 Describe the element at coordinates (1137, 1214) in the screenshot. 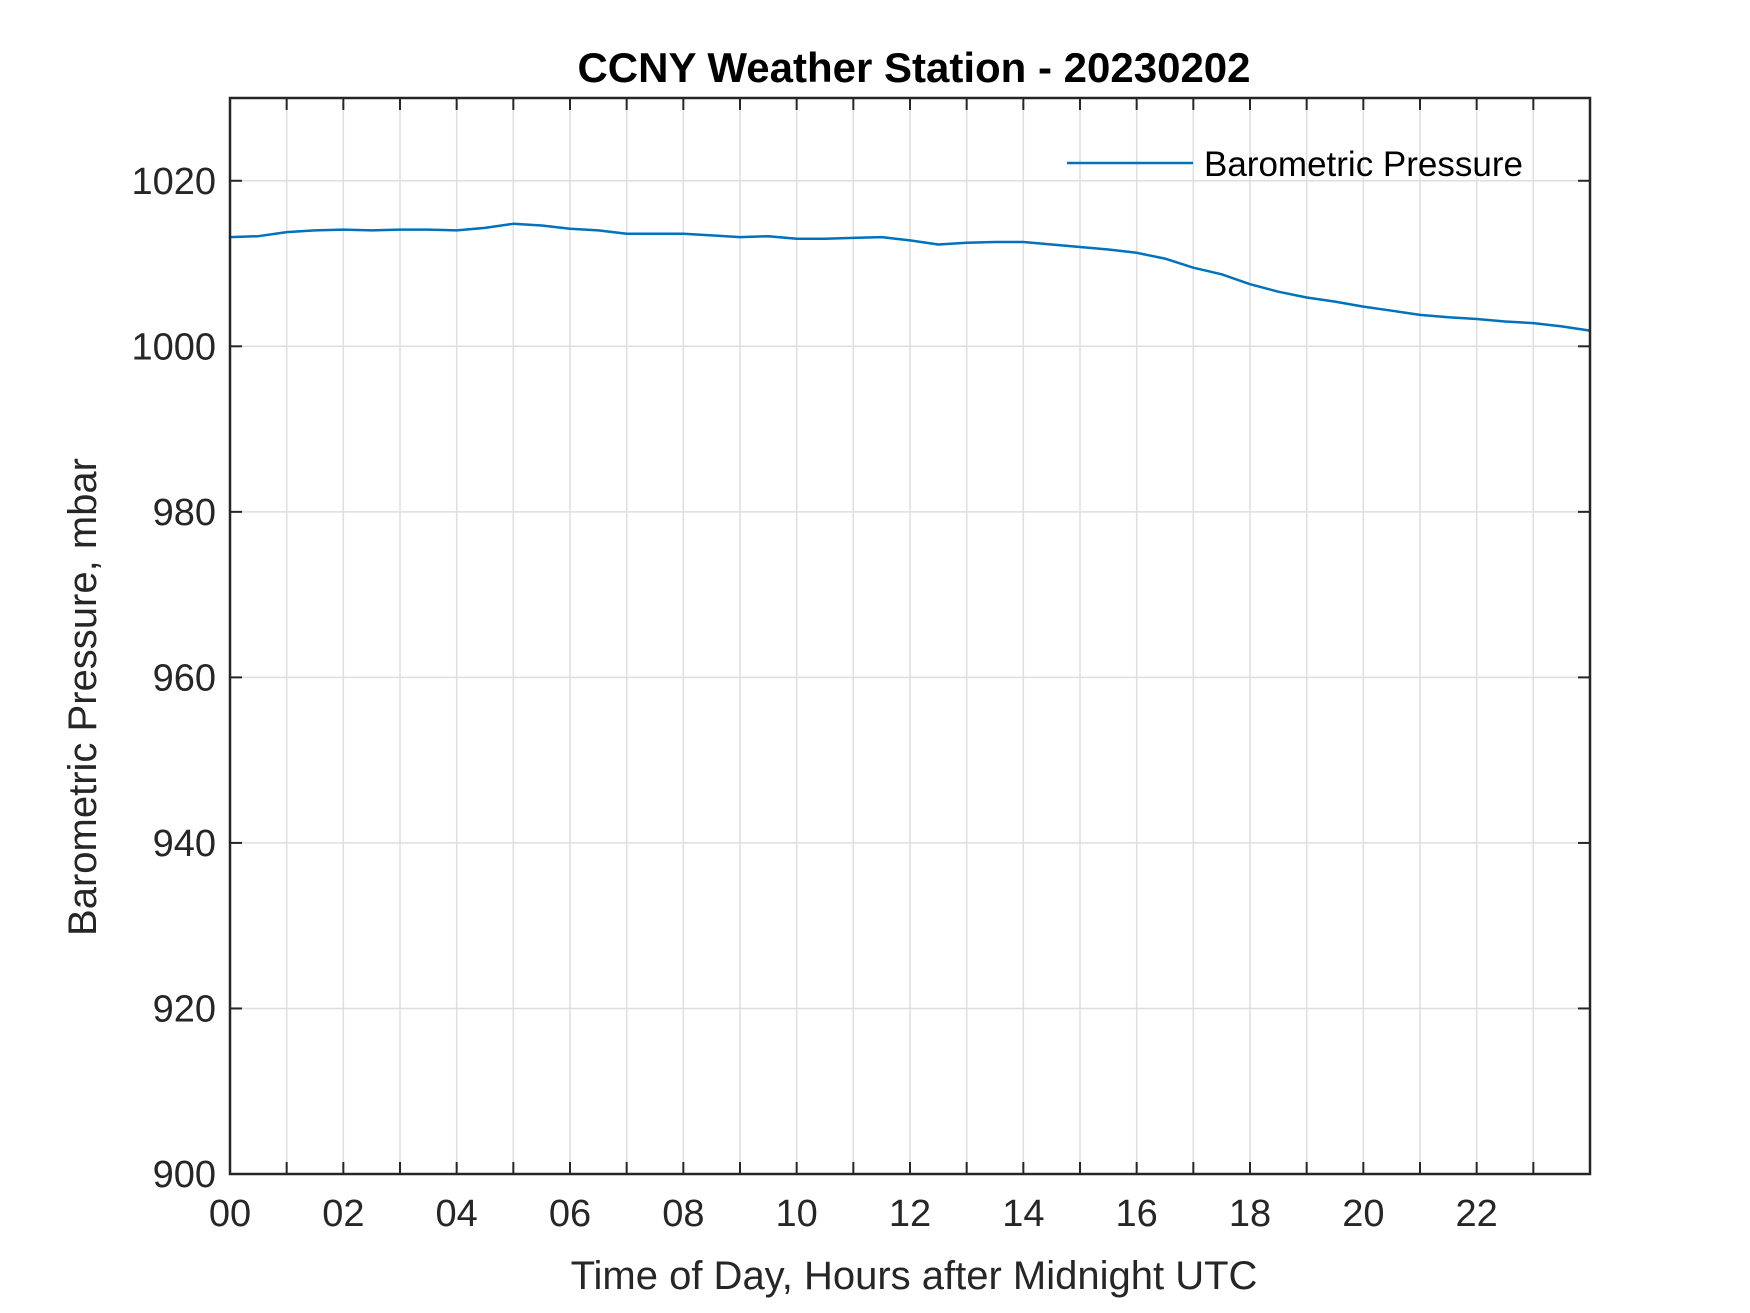

I see `x-tick-label: 16` at that location.